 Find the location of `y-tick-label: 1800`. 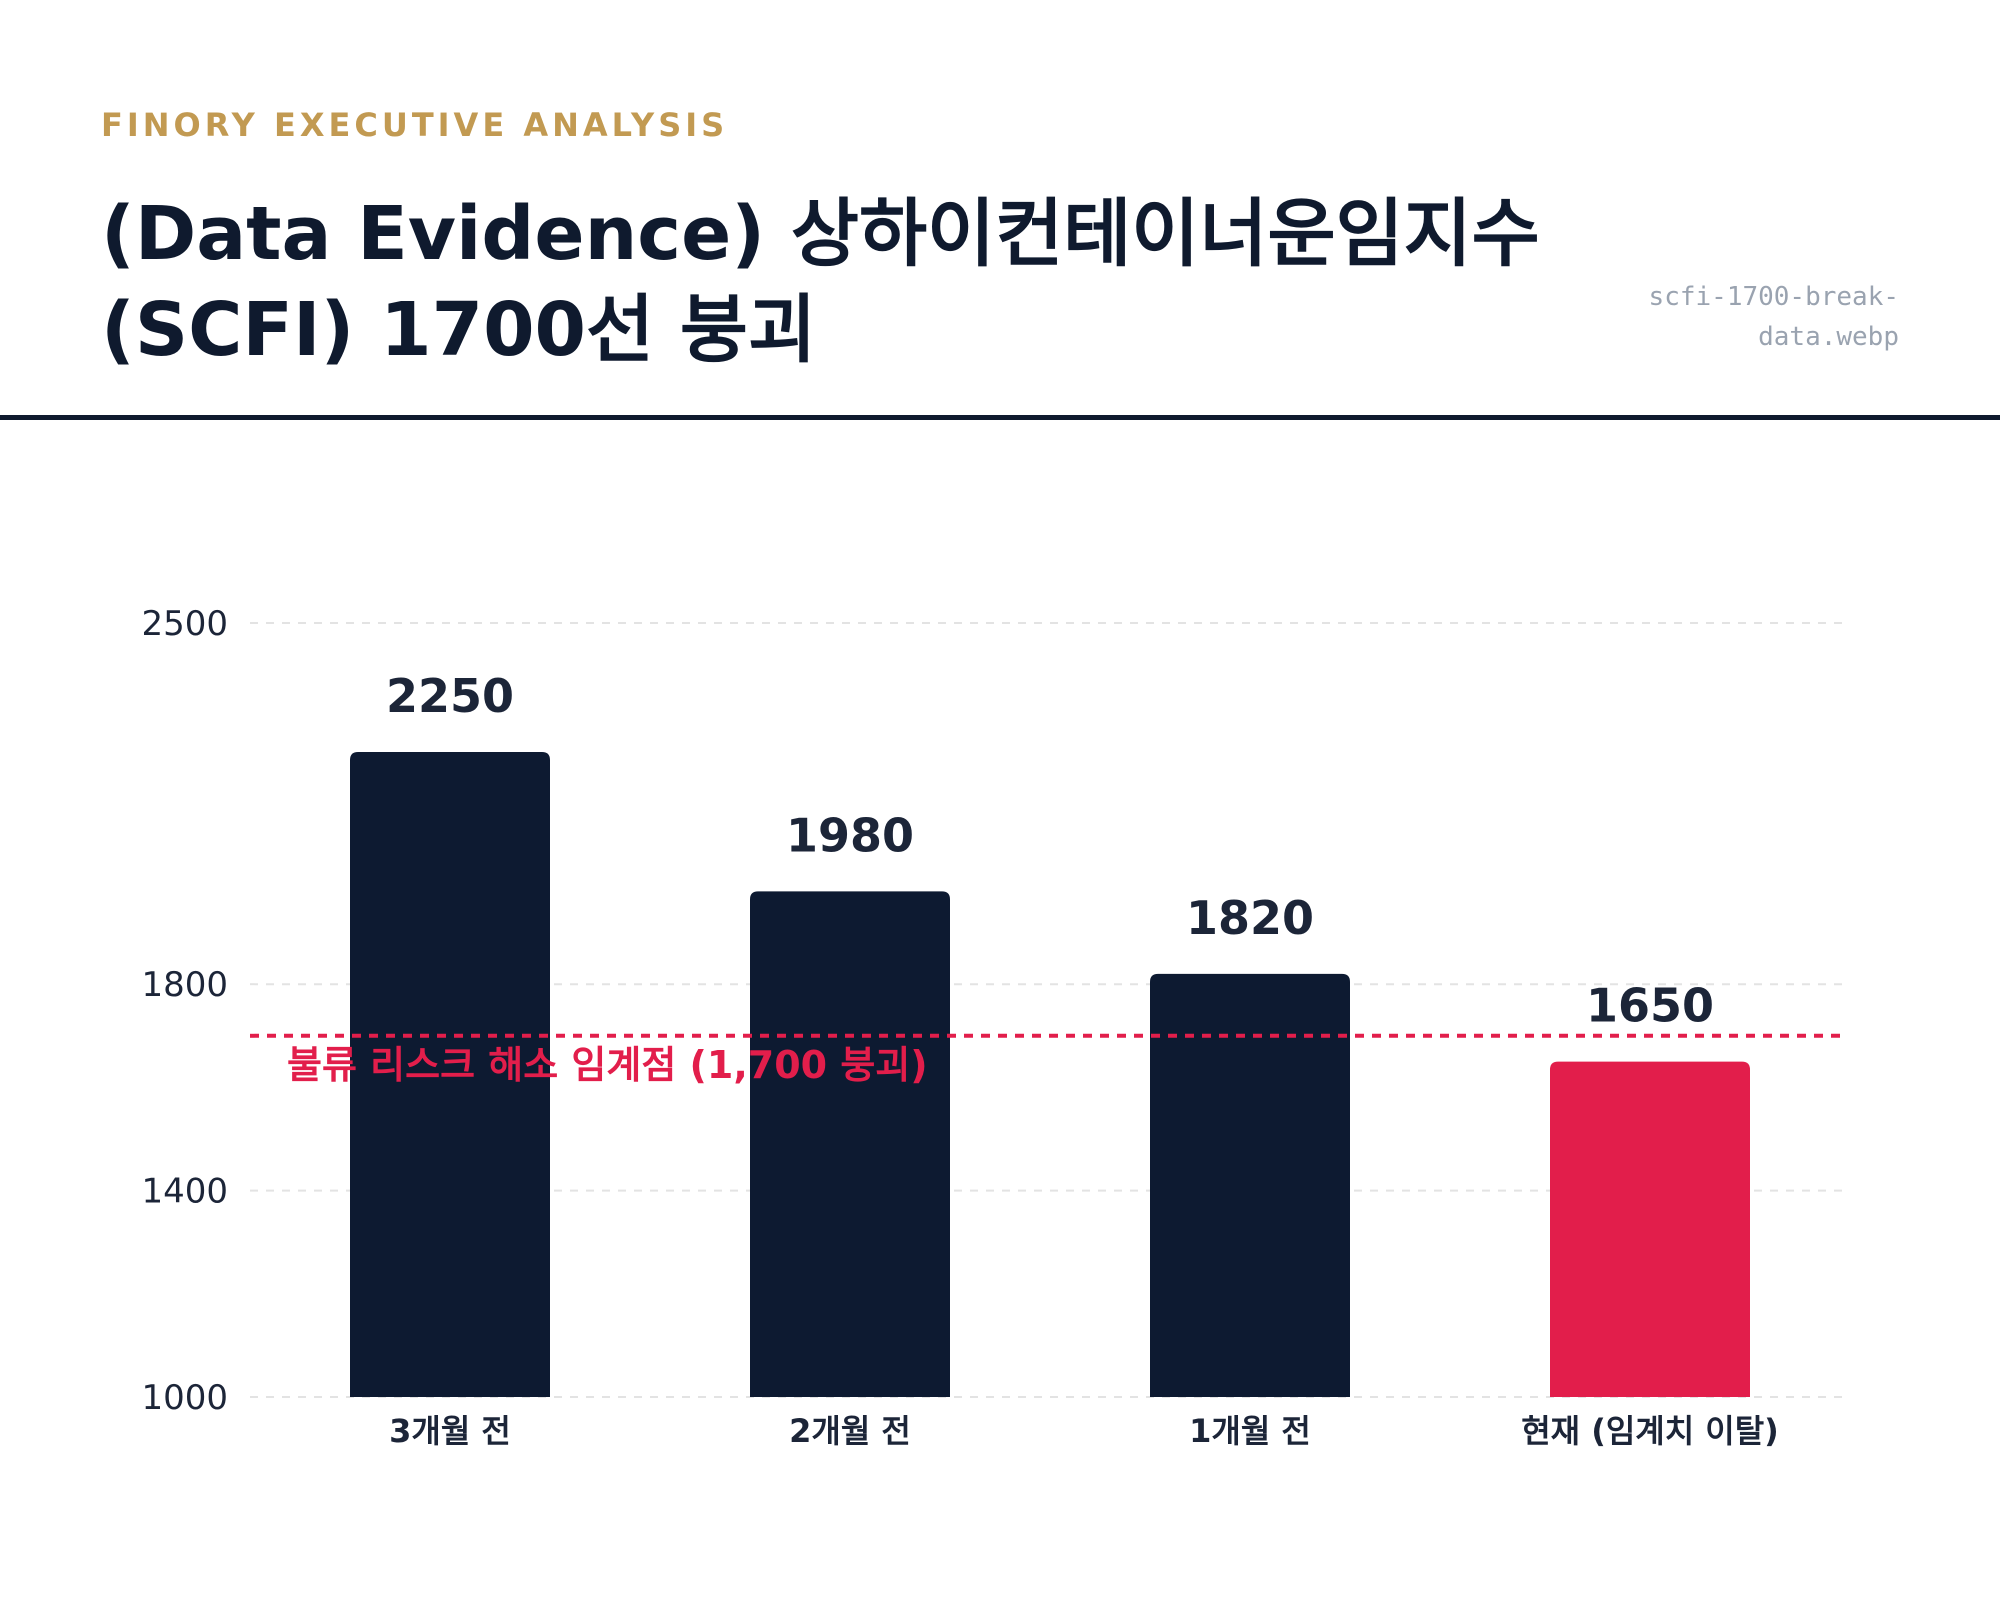

y-tick-label: 1800 is located at coordinates (184, 985).